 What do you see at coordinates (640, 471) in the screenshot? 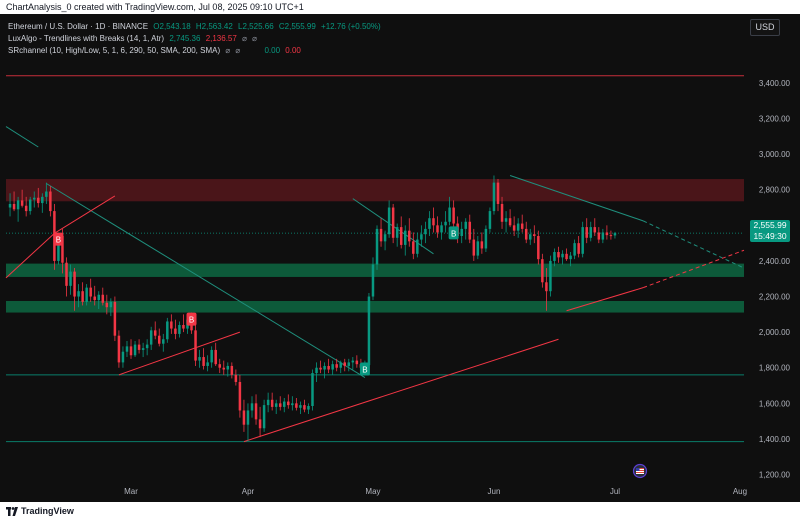
I see `us-flag-icon` at bounding box center [640, 471].